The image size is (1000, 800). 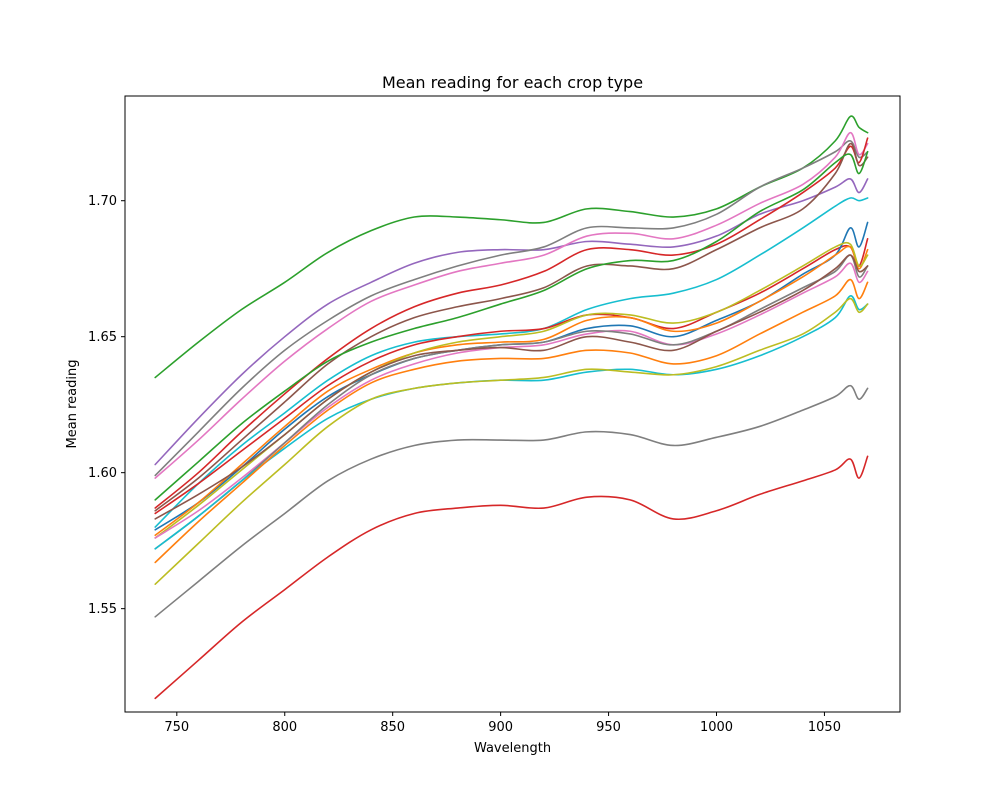 I want to click on y-tick-label: 1.70, so click(x=102, y=201).